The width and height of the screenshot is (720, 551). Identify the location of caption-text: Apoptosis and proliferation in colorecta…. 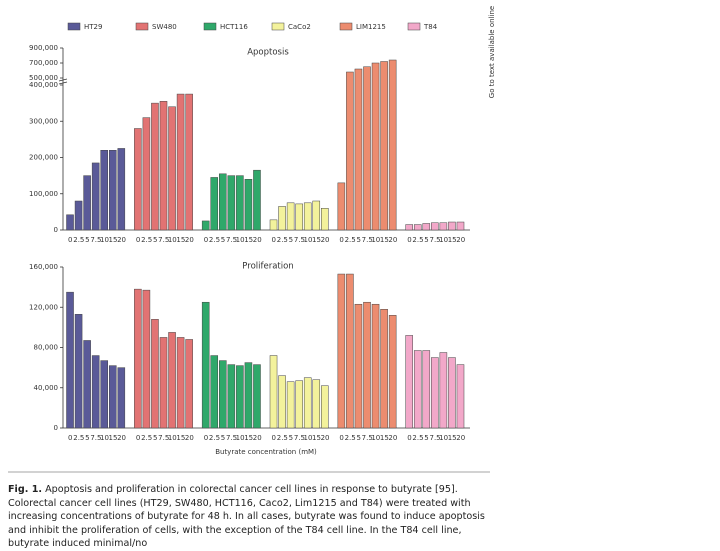
(246, 516).